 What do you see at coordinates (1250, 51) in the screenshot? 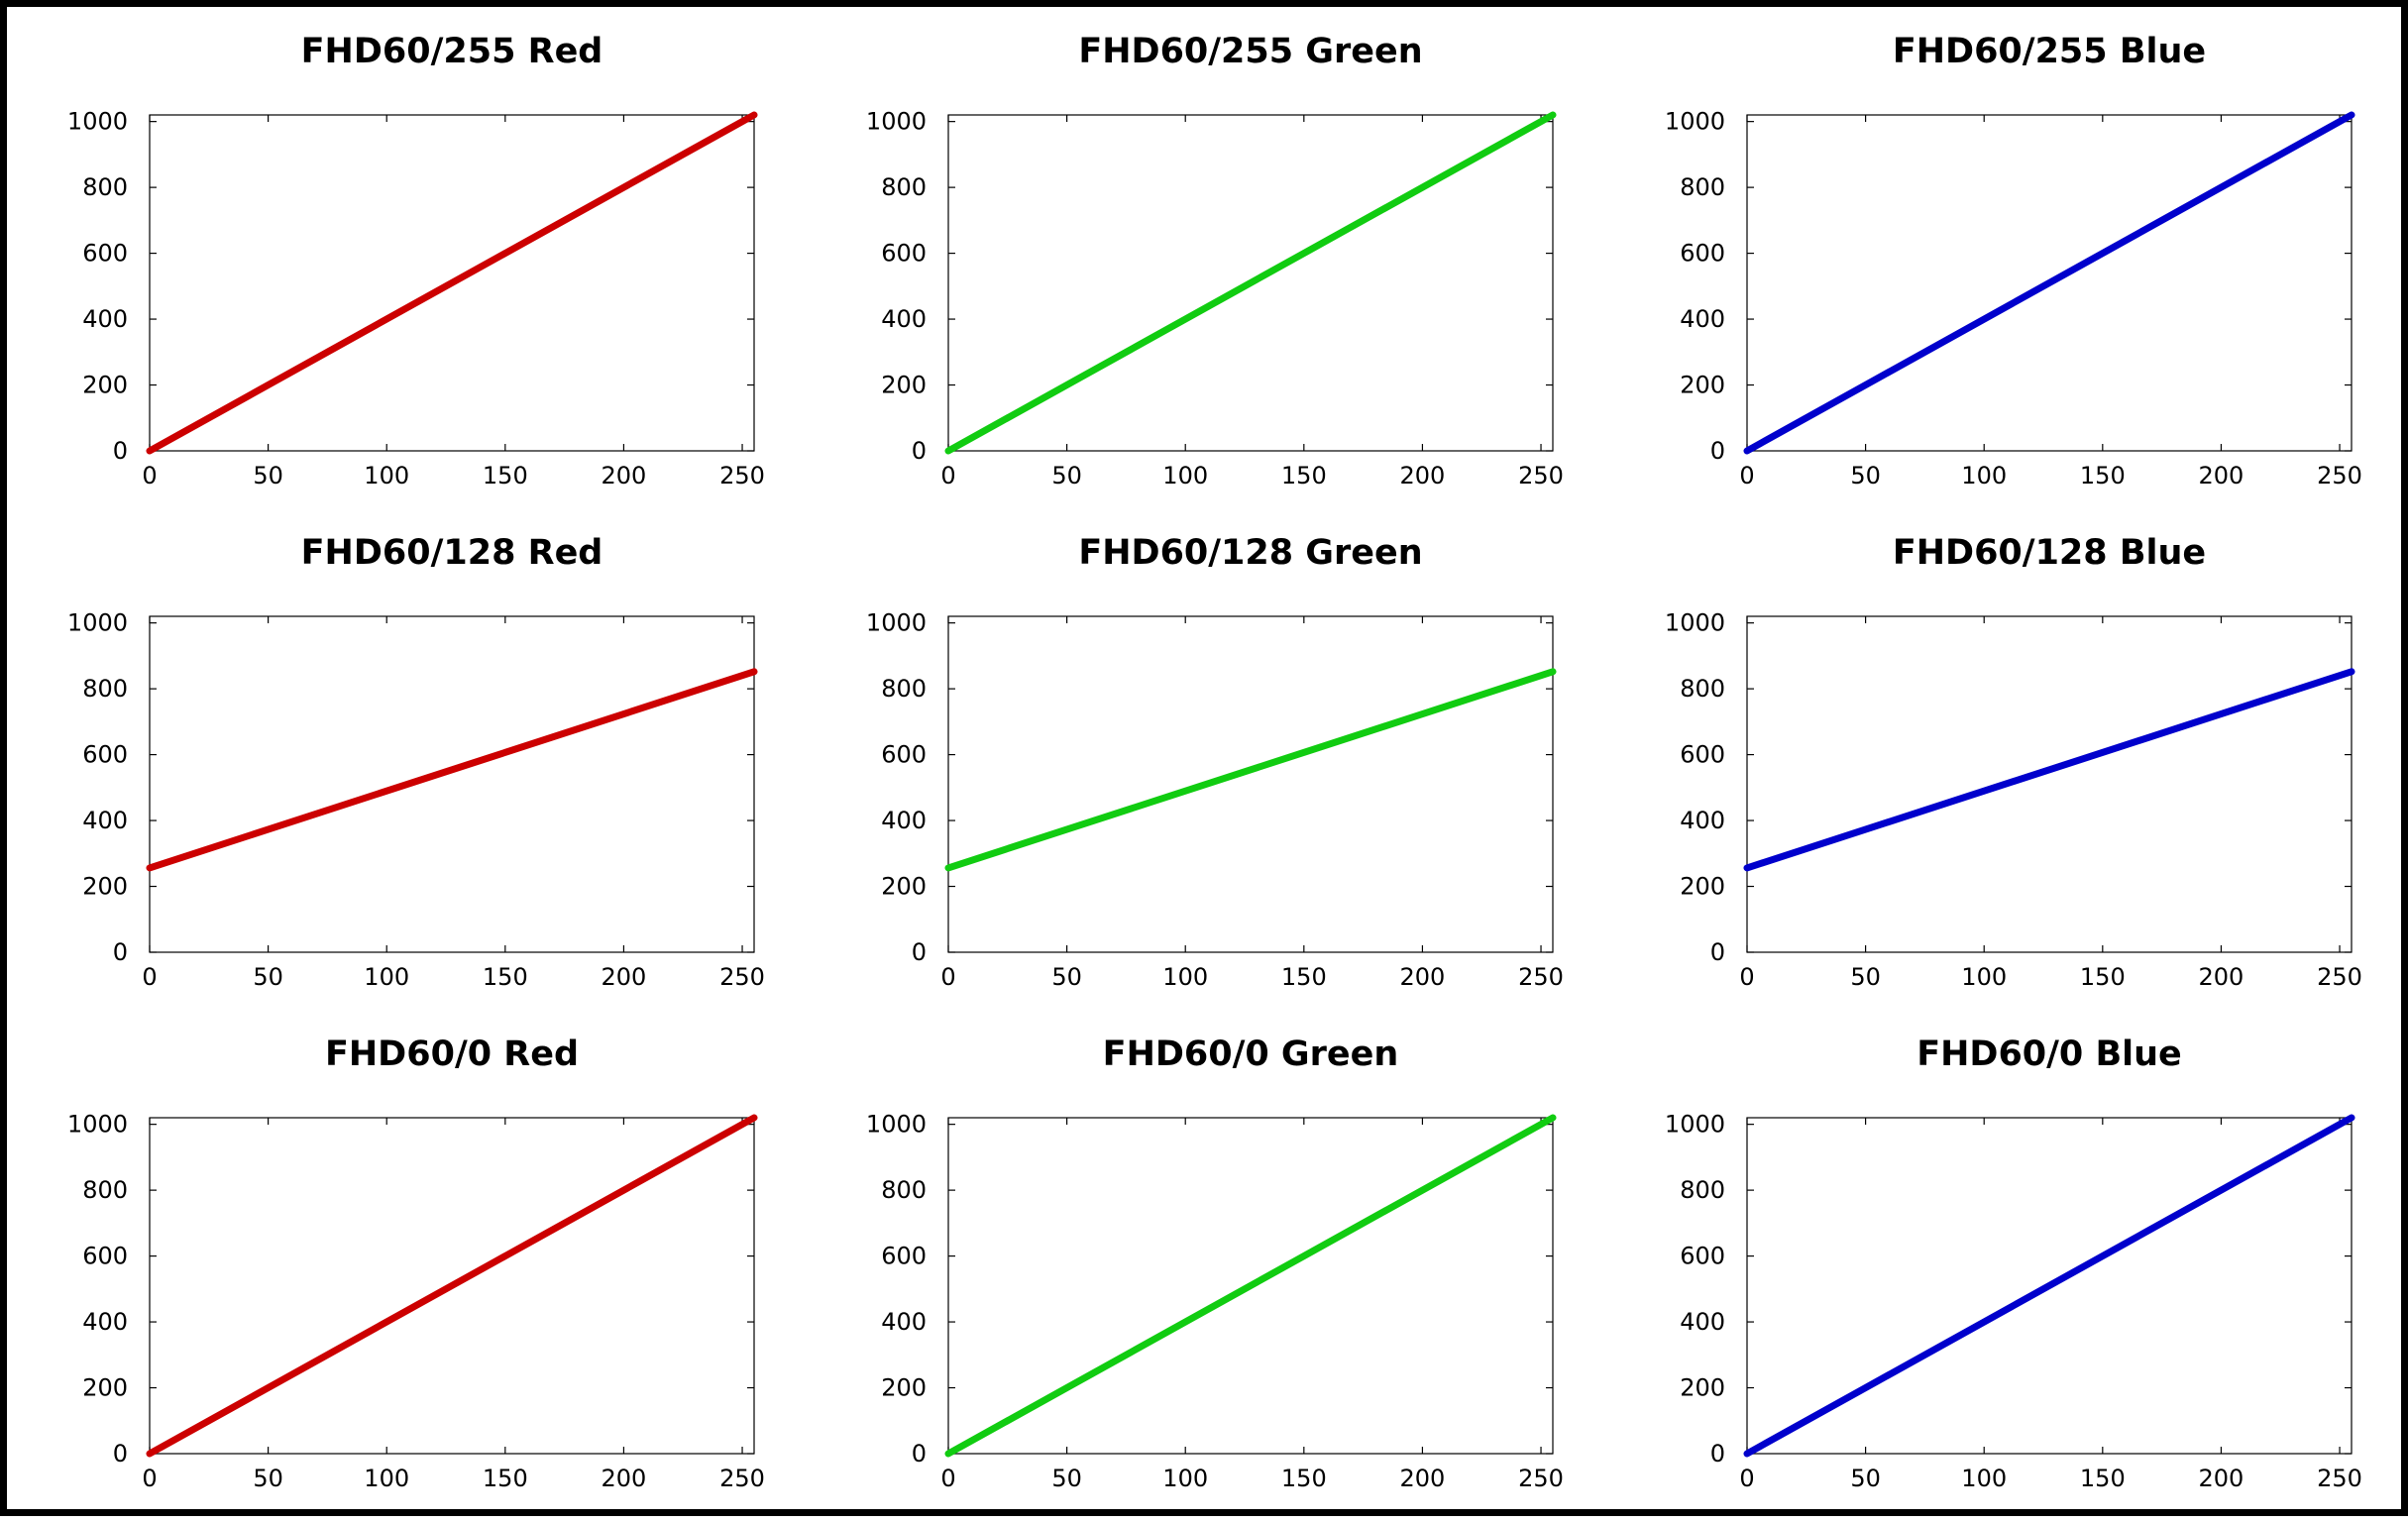
I see `chart-title: FHD60/255 Green` at bounding box center [1250, 51].